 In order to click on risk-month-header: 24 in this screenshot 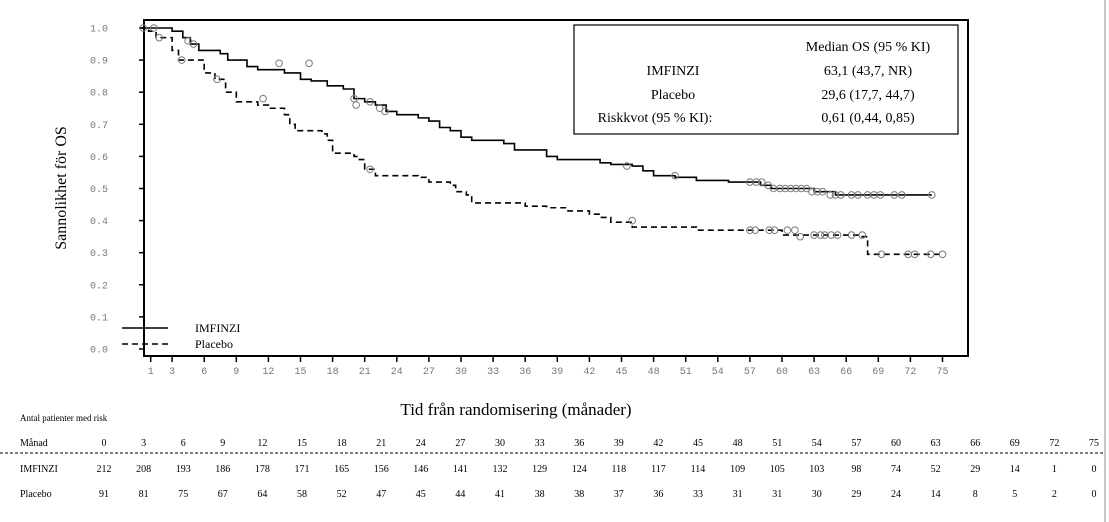, I will do `click(421, 443)`.